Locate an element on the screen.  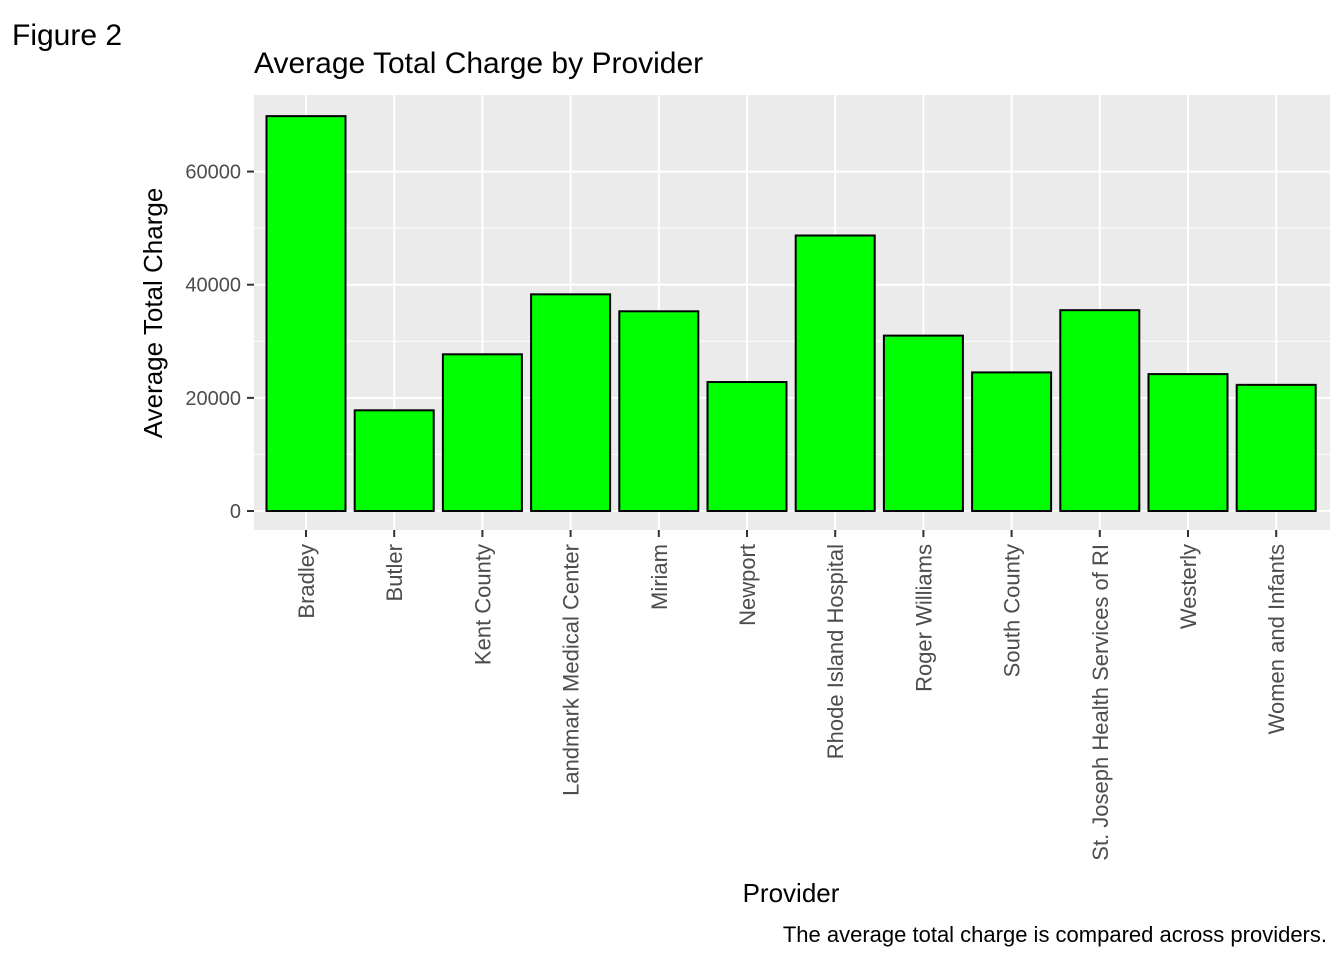
y-tick-label: 0 is located at coordinates (235, 512).